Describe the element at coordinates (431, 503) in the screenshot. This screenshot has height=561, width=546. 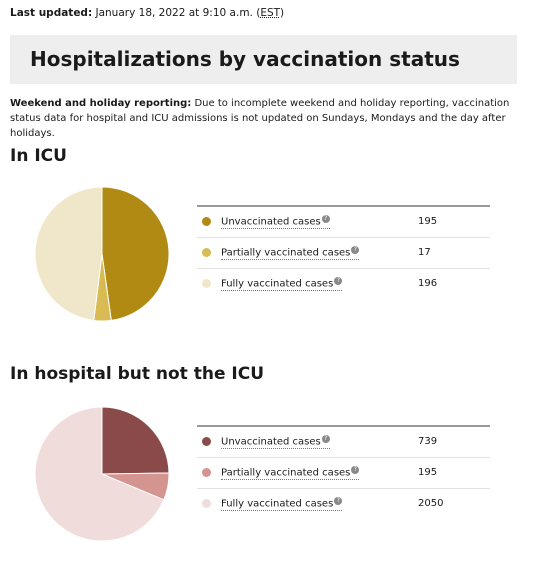
I see `fully-vaccinated-value: 2050` at that location.